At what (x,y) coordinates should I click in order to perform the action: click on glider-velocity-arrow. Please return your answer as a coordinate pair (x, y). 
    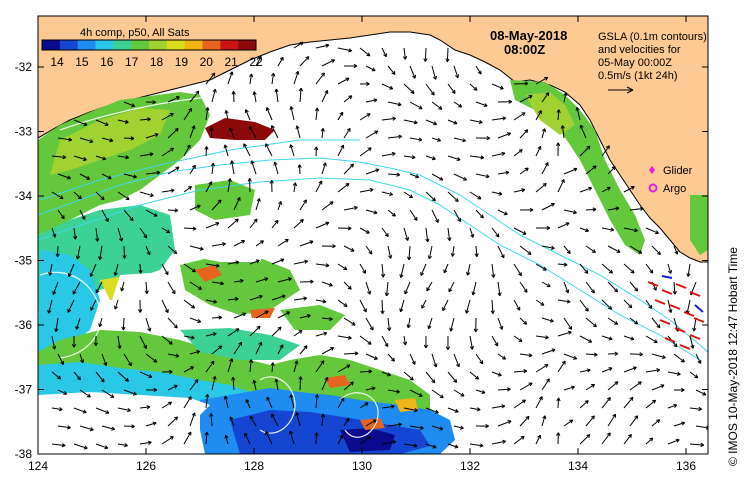
    Looking at the image, I should click on (699, 308).